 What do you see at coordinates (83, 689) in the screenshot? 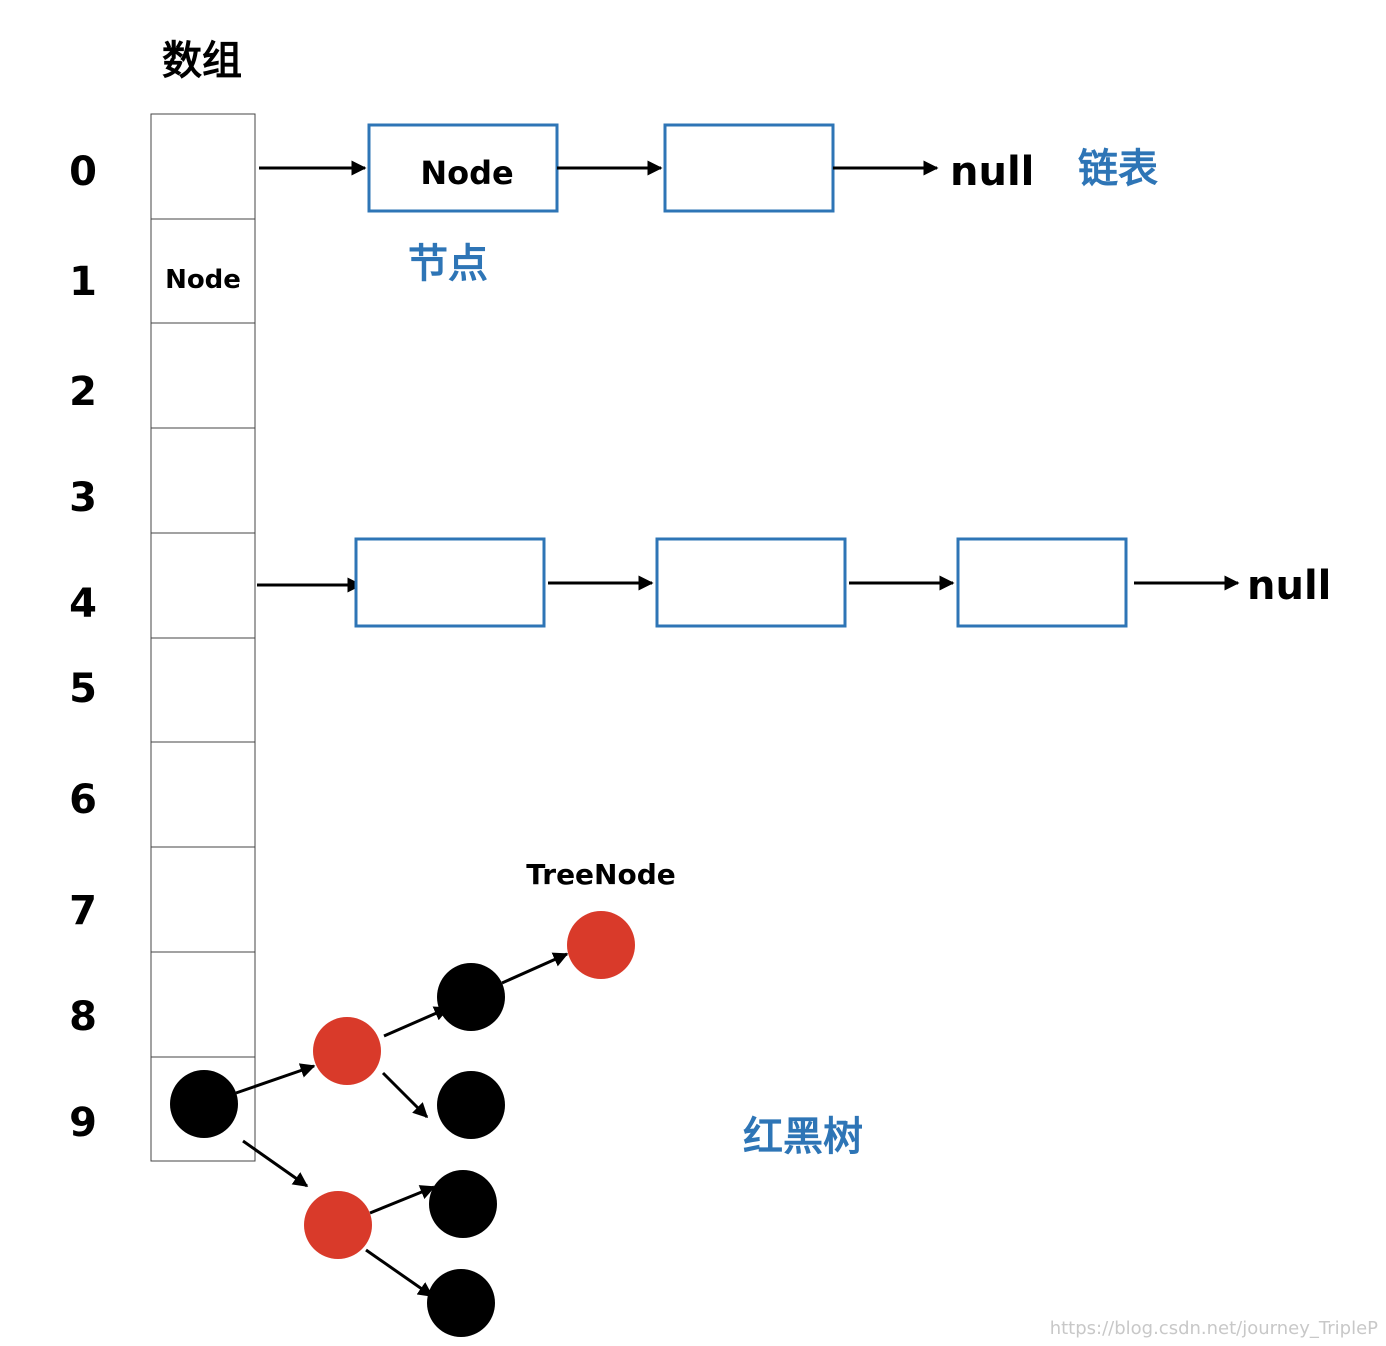
I see `index-label: 5` at bounding box center [83, 689].